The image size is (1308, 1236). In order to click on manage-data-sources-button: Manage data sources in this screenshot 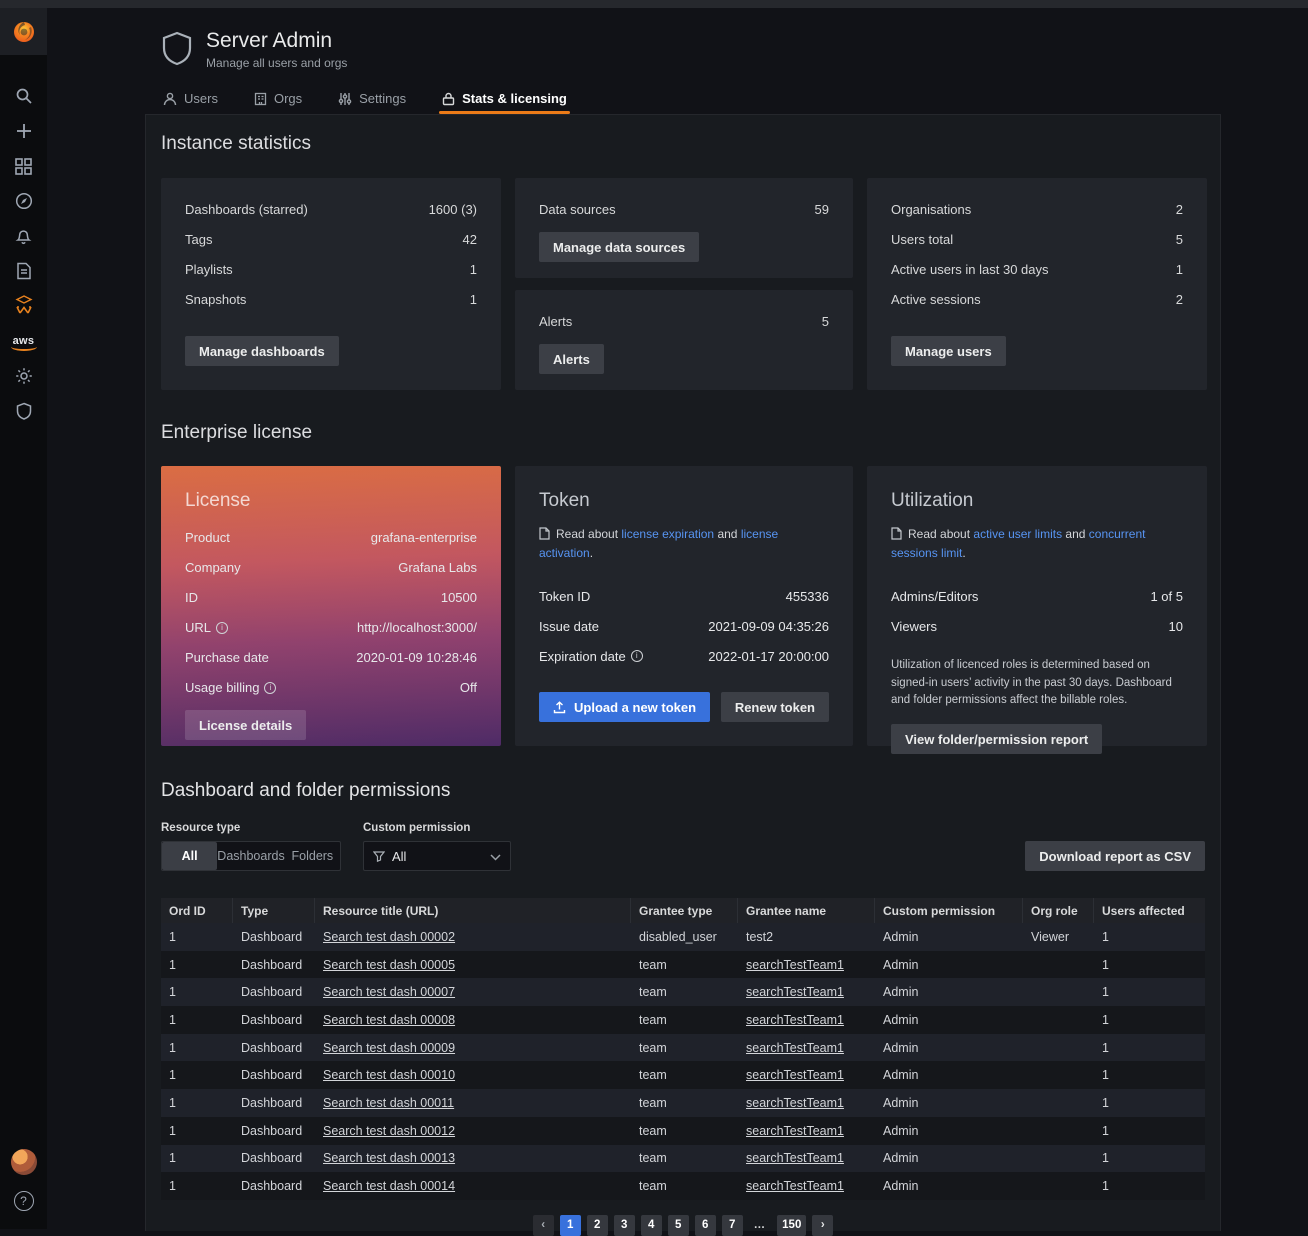, I will do `click(619, 247)`.